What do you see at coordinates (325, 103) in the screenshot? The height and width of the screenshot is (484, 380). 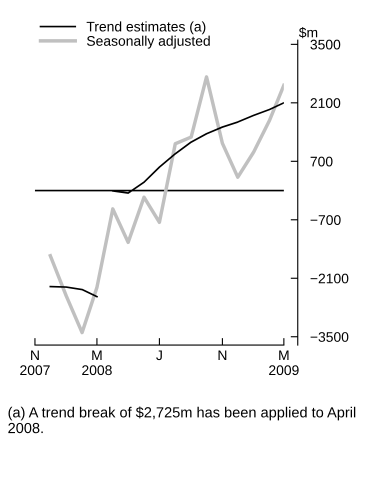 I see `y-tick-label: 2100` at bounding box center [325, 103].